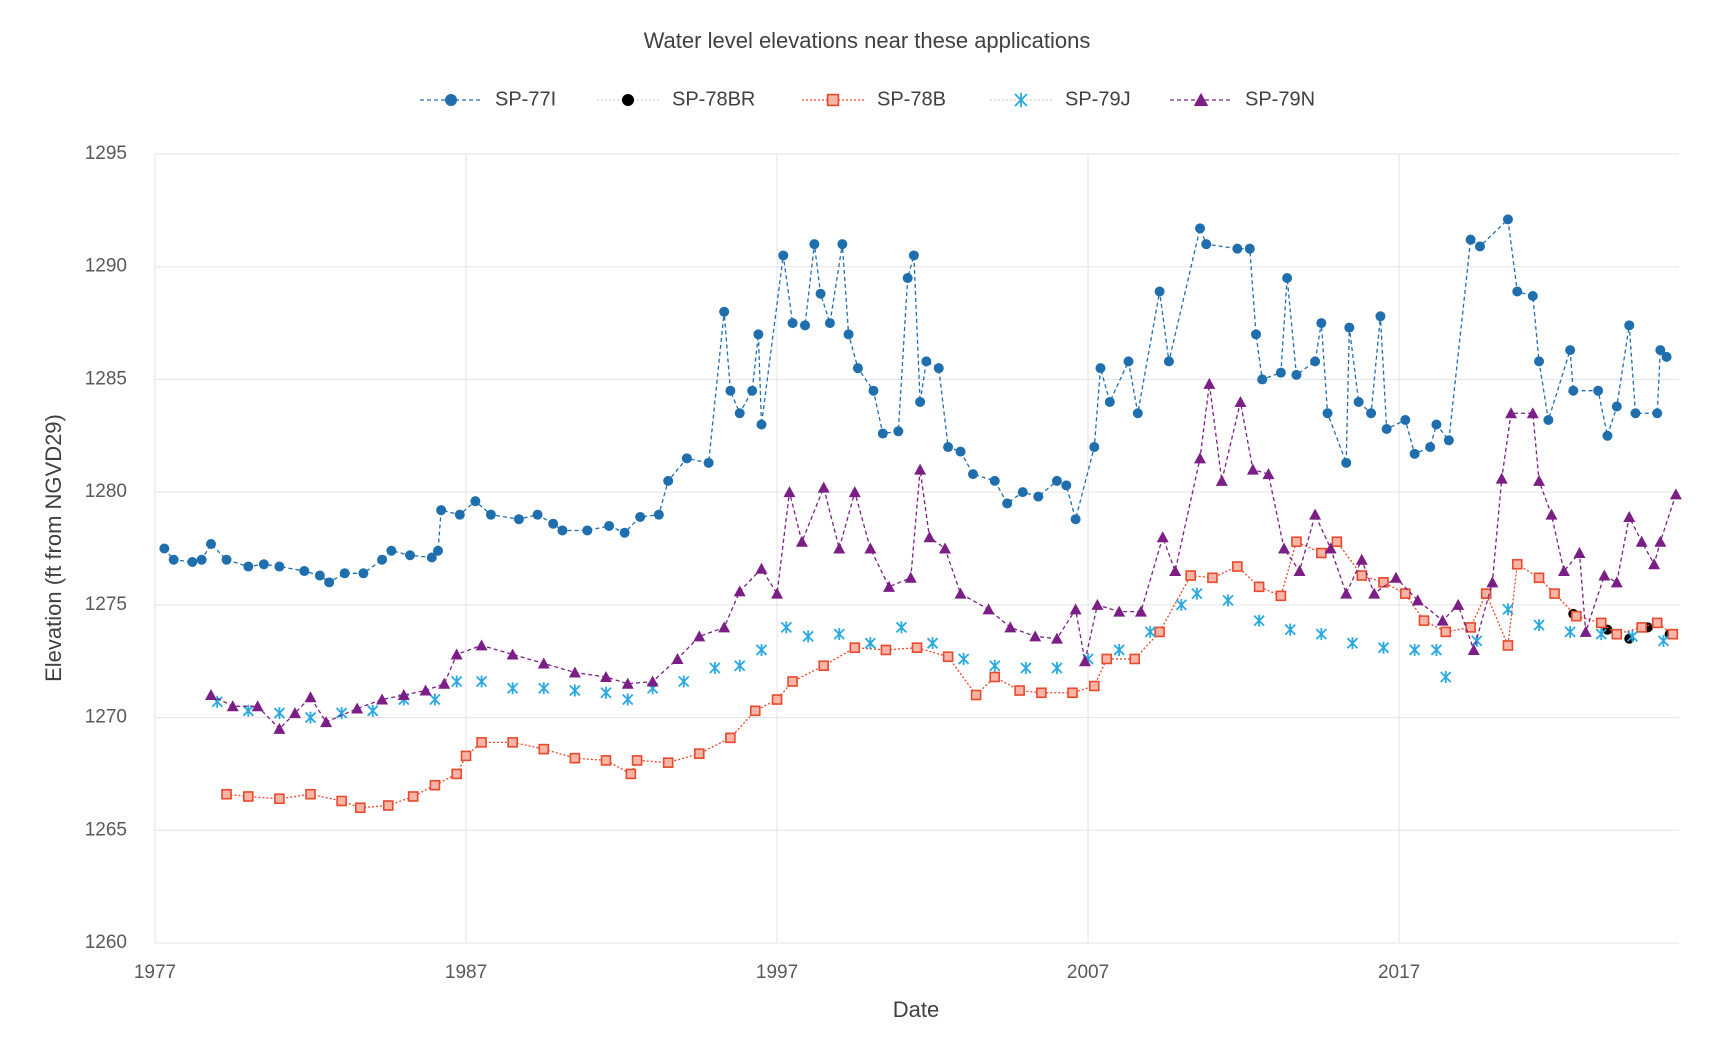  What do you see at coordinates (525, 99) in the screenshot?
I see `legend-label: SP-77I` at bounding box center [525, 99].